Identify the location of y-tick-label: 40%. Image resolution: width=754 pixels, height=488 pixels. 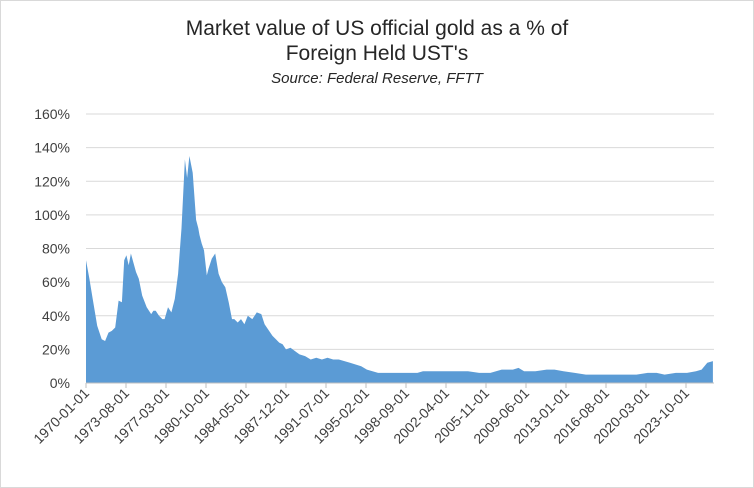
(56, 316).